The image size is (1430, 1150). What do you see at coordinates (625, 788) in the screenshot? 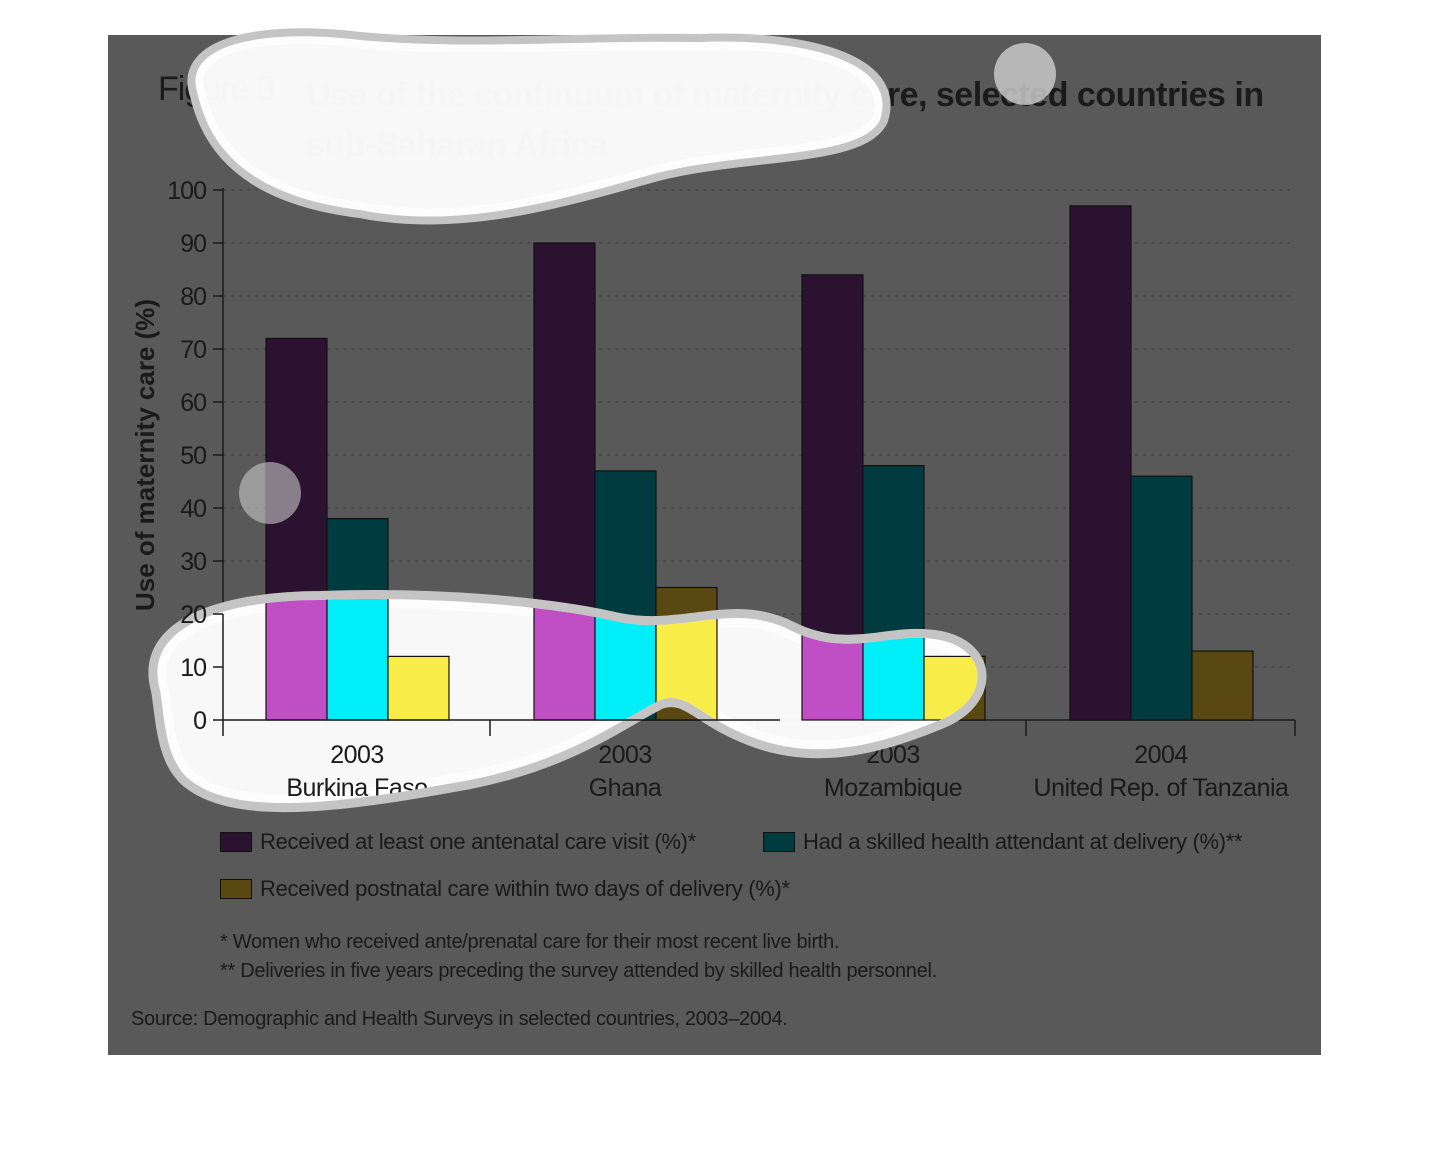
I see `x-category-country: Ghana` at bounding box center [625, 788].